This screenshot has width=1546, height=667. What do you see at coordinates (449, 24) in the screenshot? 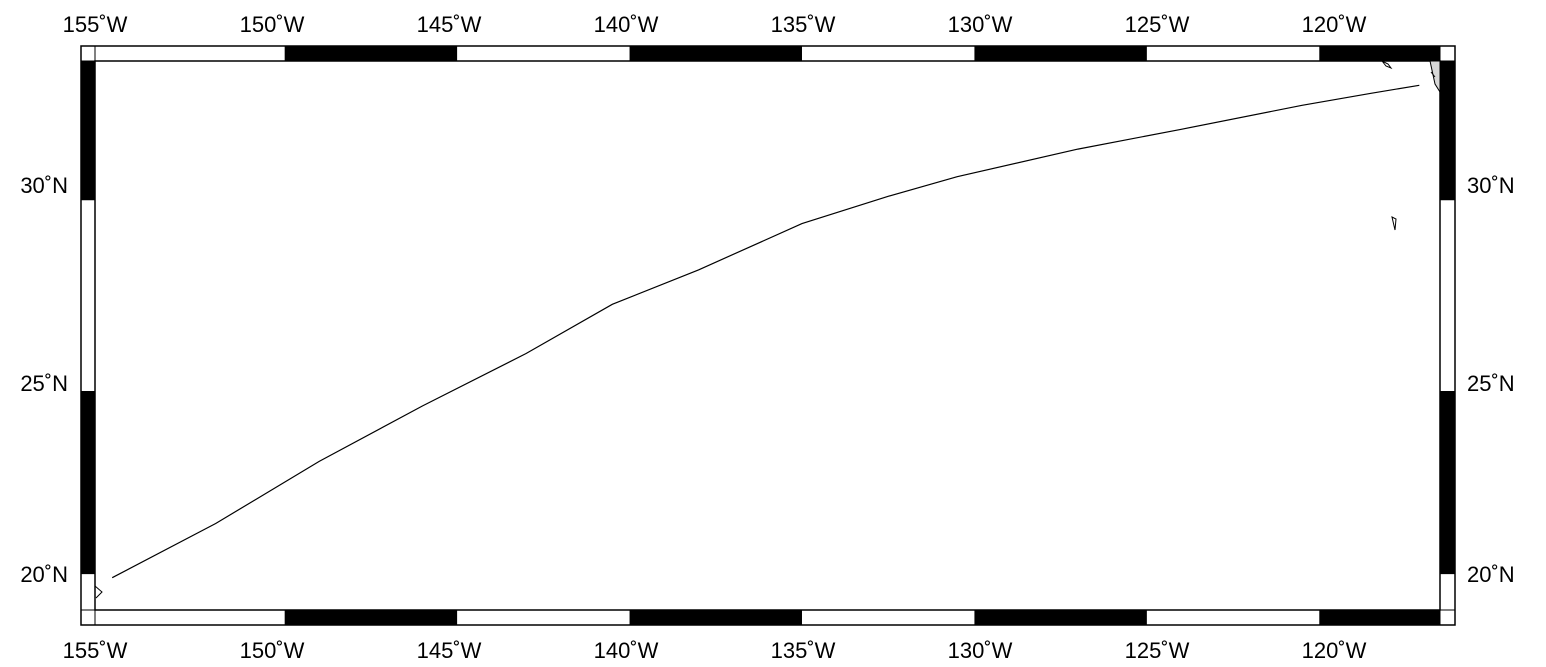
I see `top-tick-label: 145˚W` at bounding box center [449, 24].